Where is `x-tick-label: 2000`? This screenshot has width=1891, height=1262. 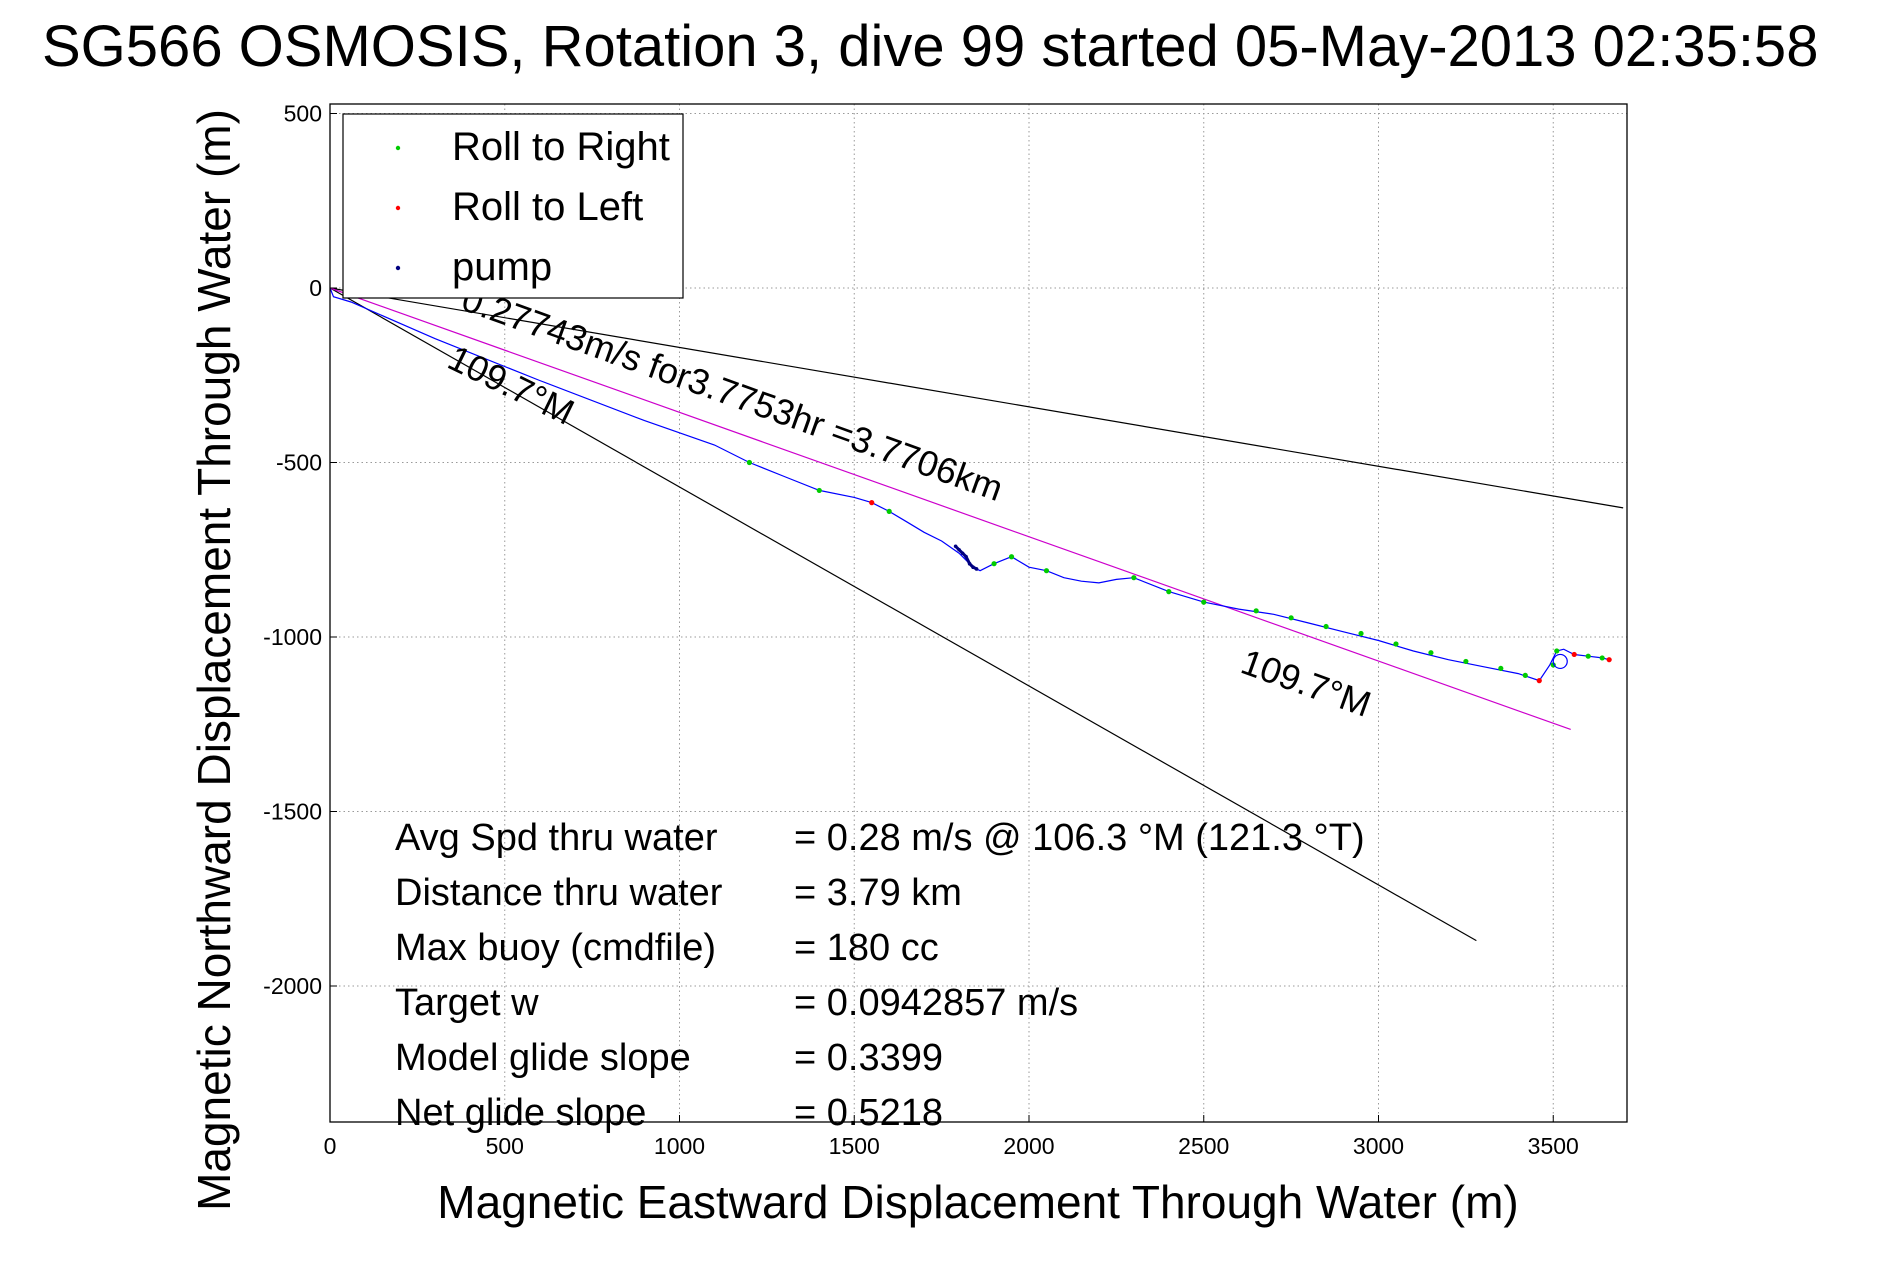
x-tick-label: 2000 is located at coordinates (1028, 1146).